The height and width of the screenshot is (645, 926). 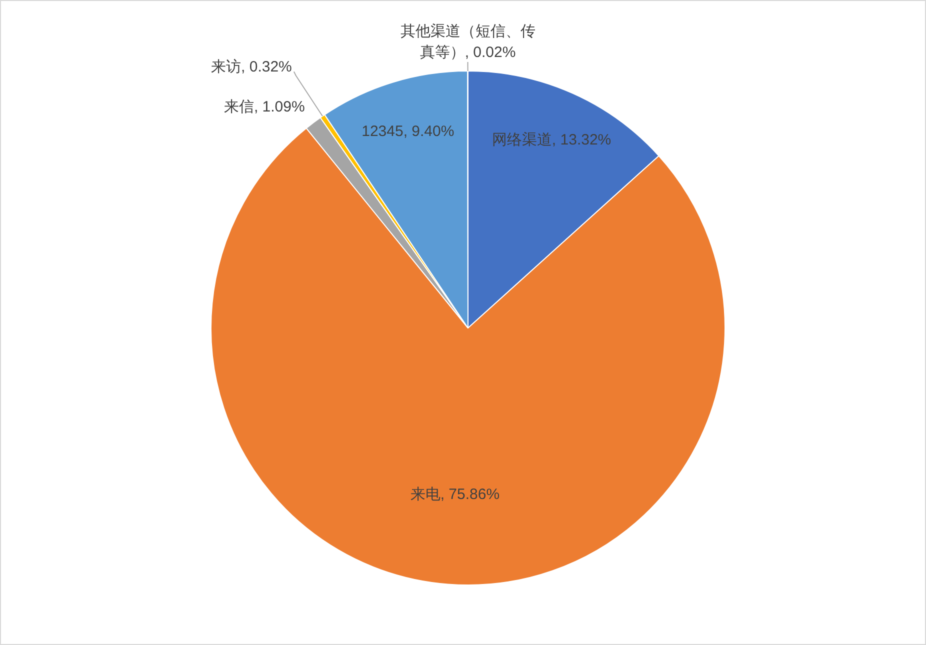 I want to click on slice-label: 其他渠道（短信、传真等）, 0.02%, so click(x=468, y=42).